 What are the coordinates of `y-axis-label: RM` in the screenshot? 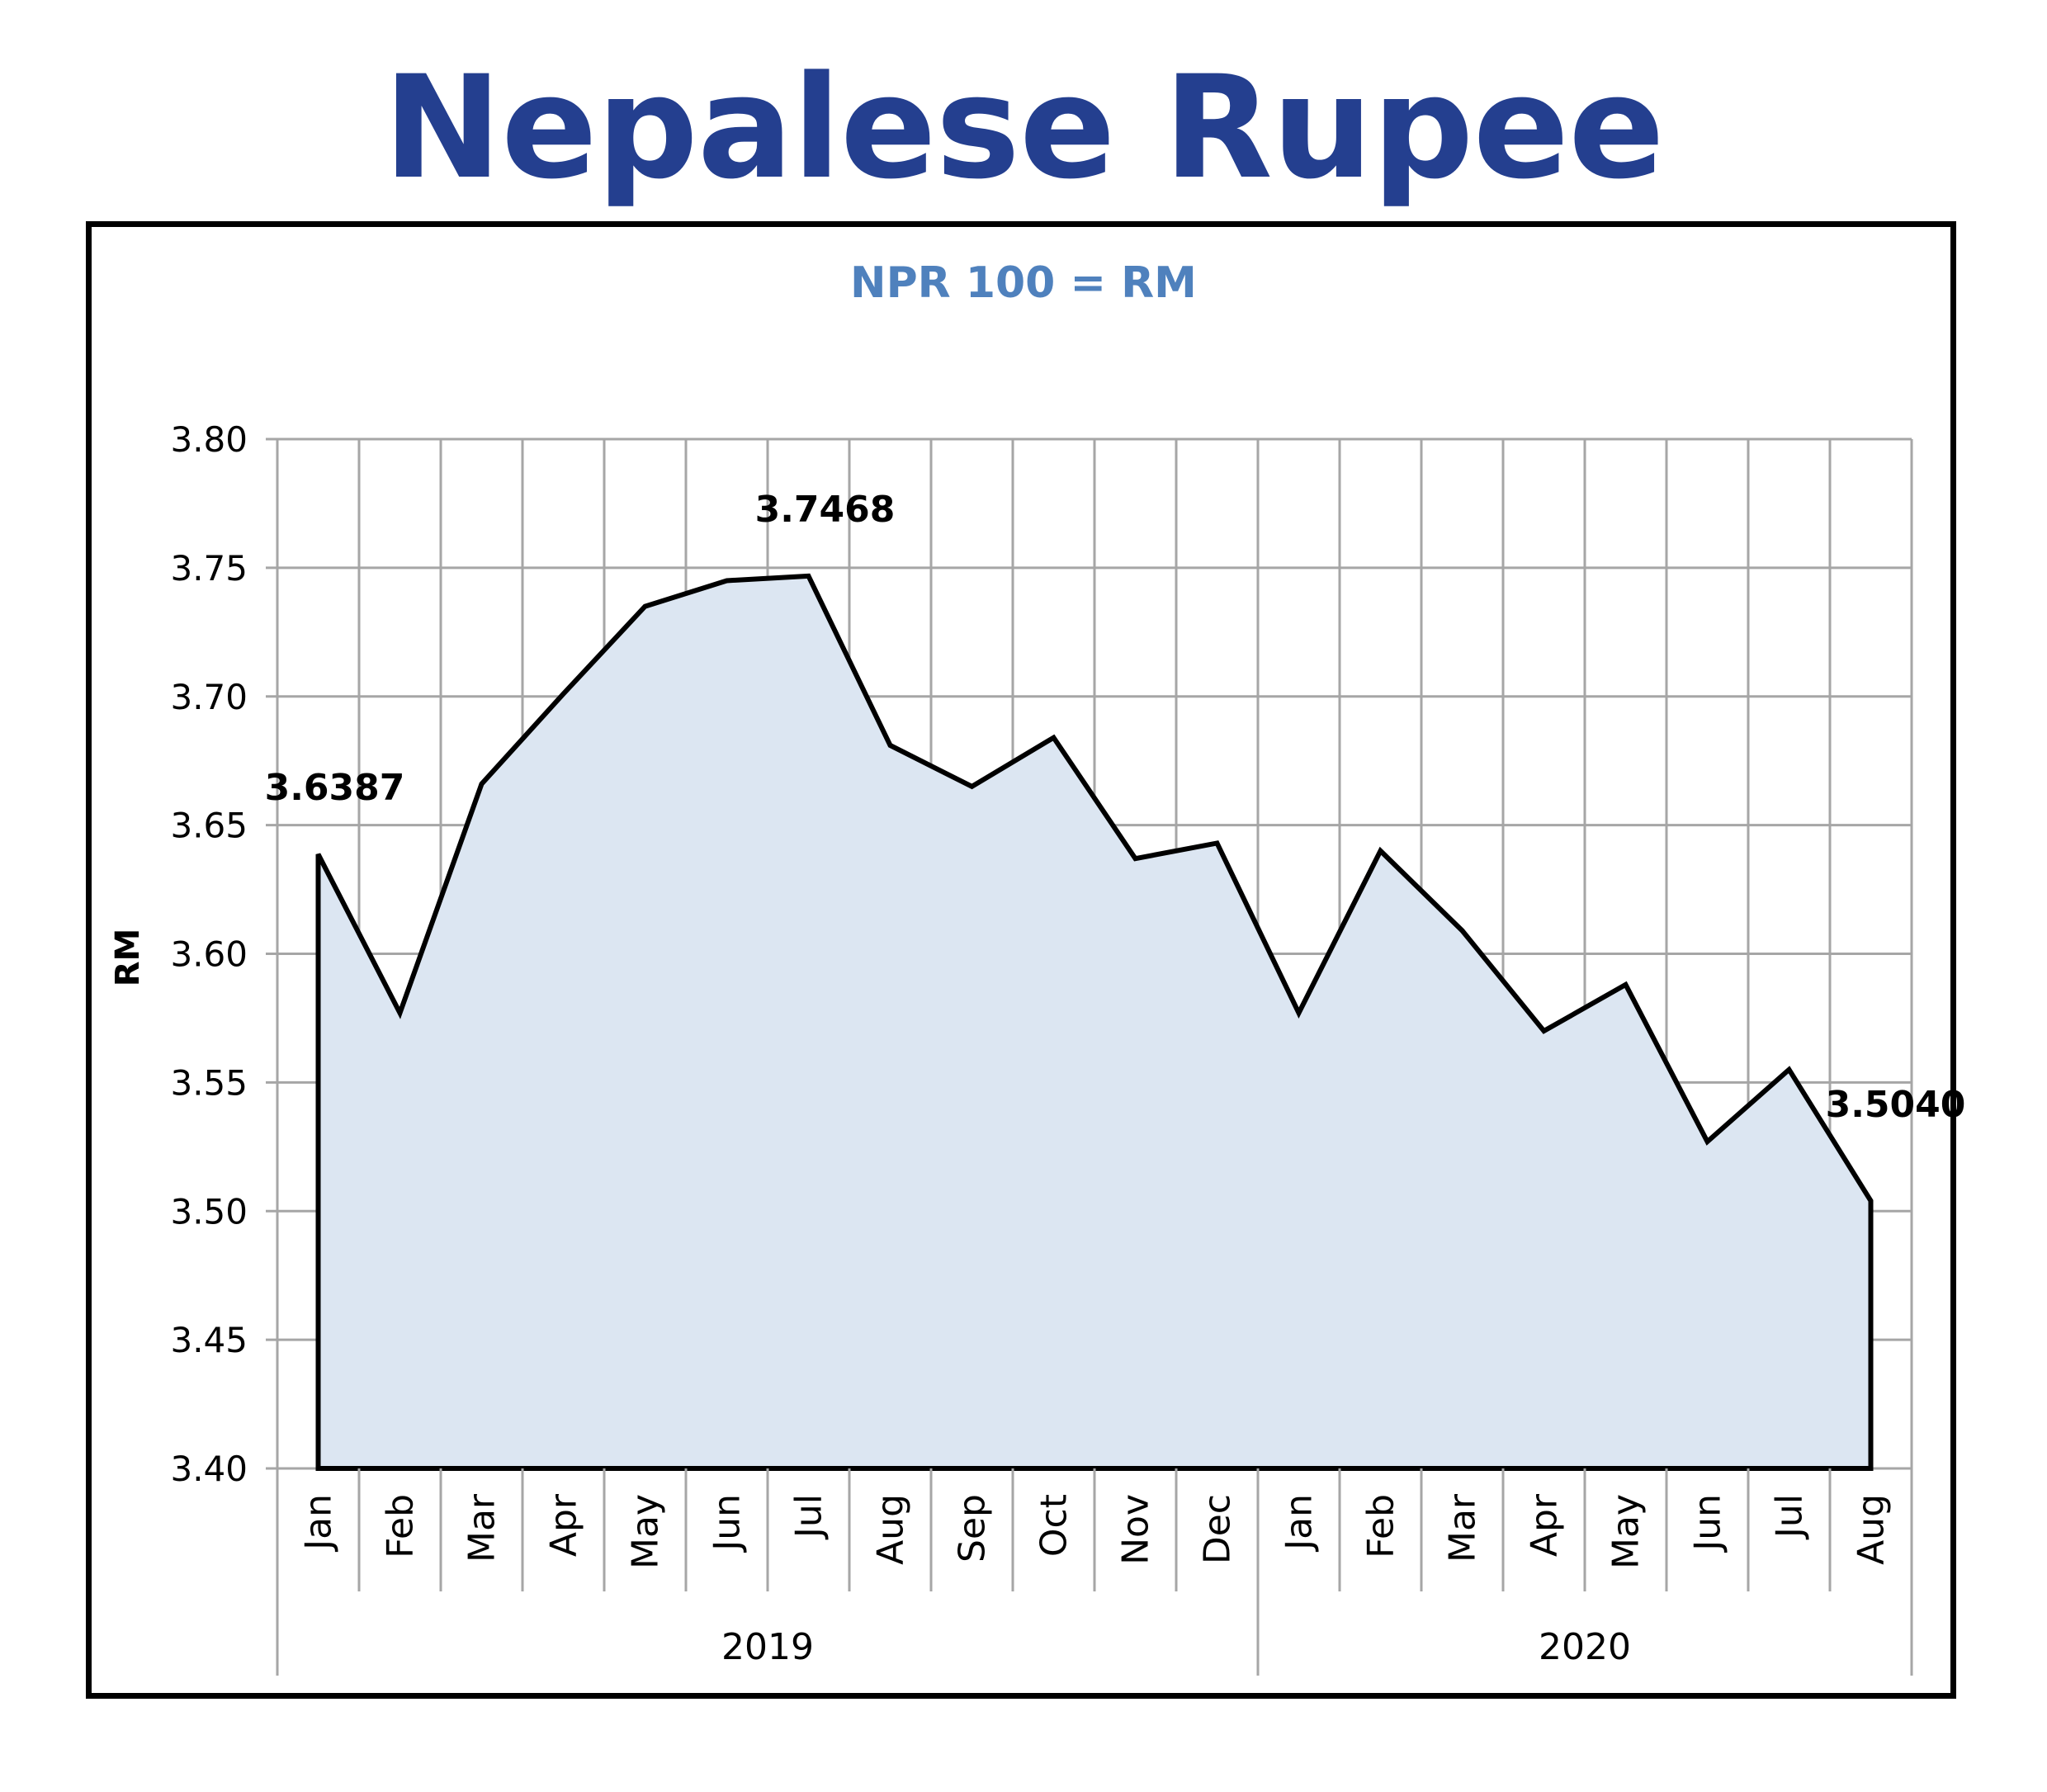 It's located at (128, 958).